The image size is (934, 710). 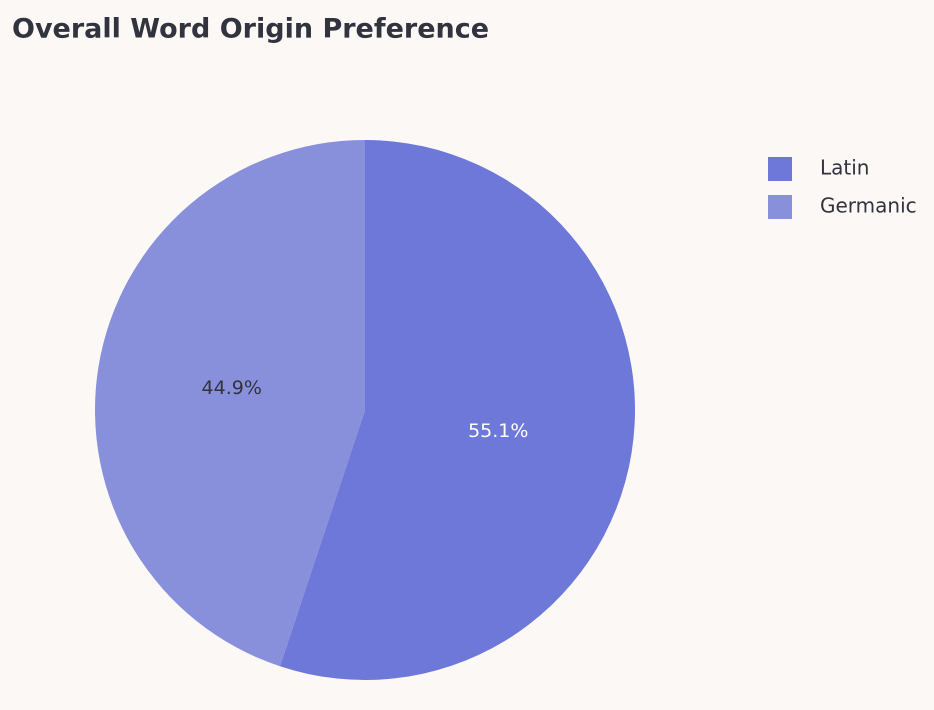 What do you see at coordinates (844, 168) in the screenshot?
I see `legend-label: Latin` at bounding box center [844, 168].